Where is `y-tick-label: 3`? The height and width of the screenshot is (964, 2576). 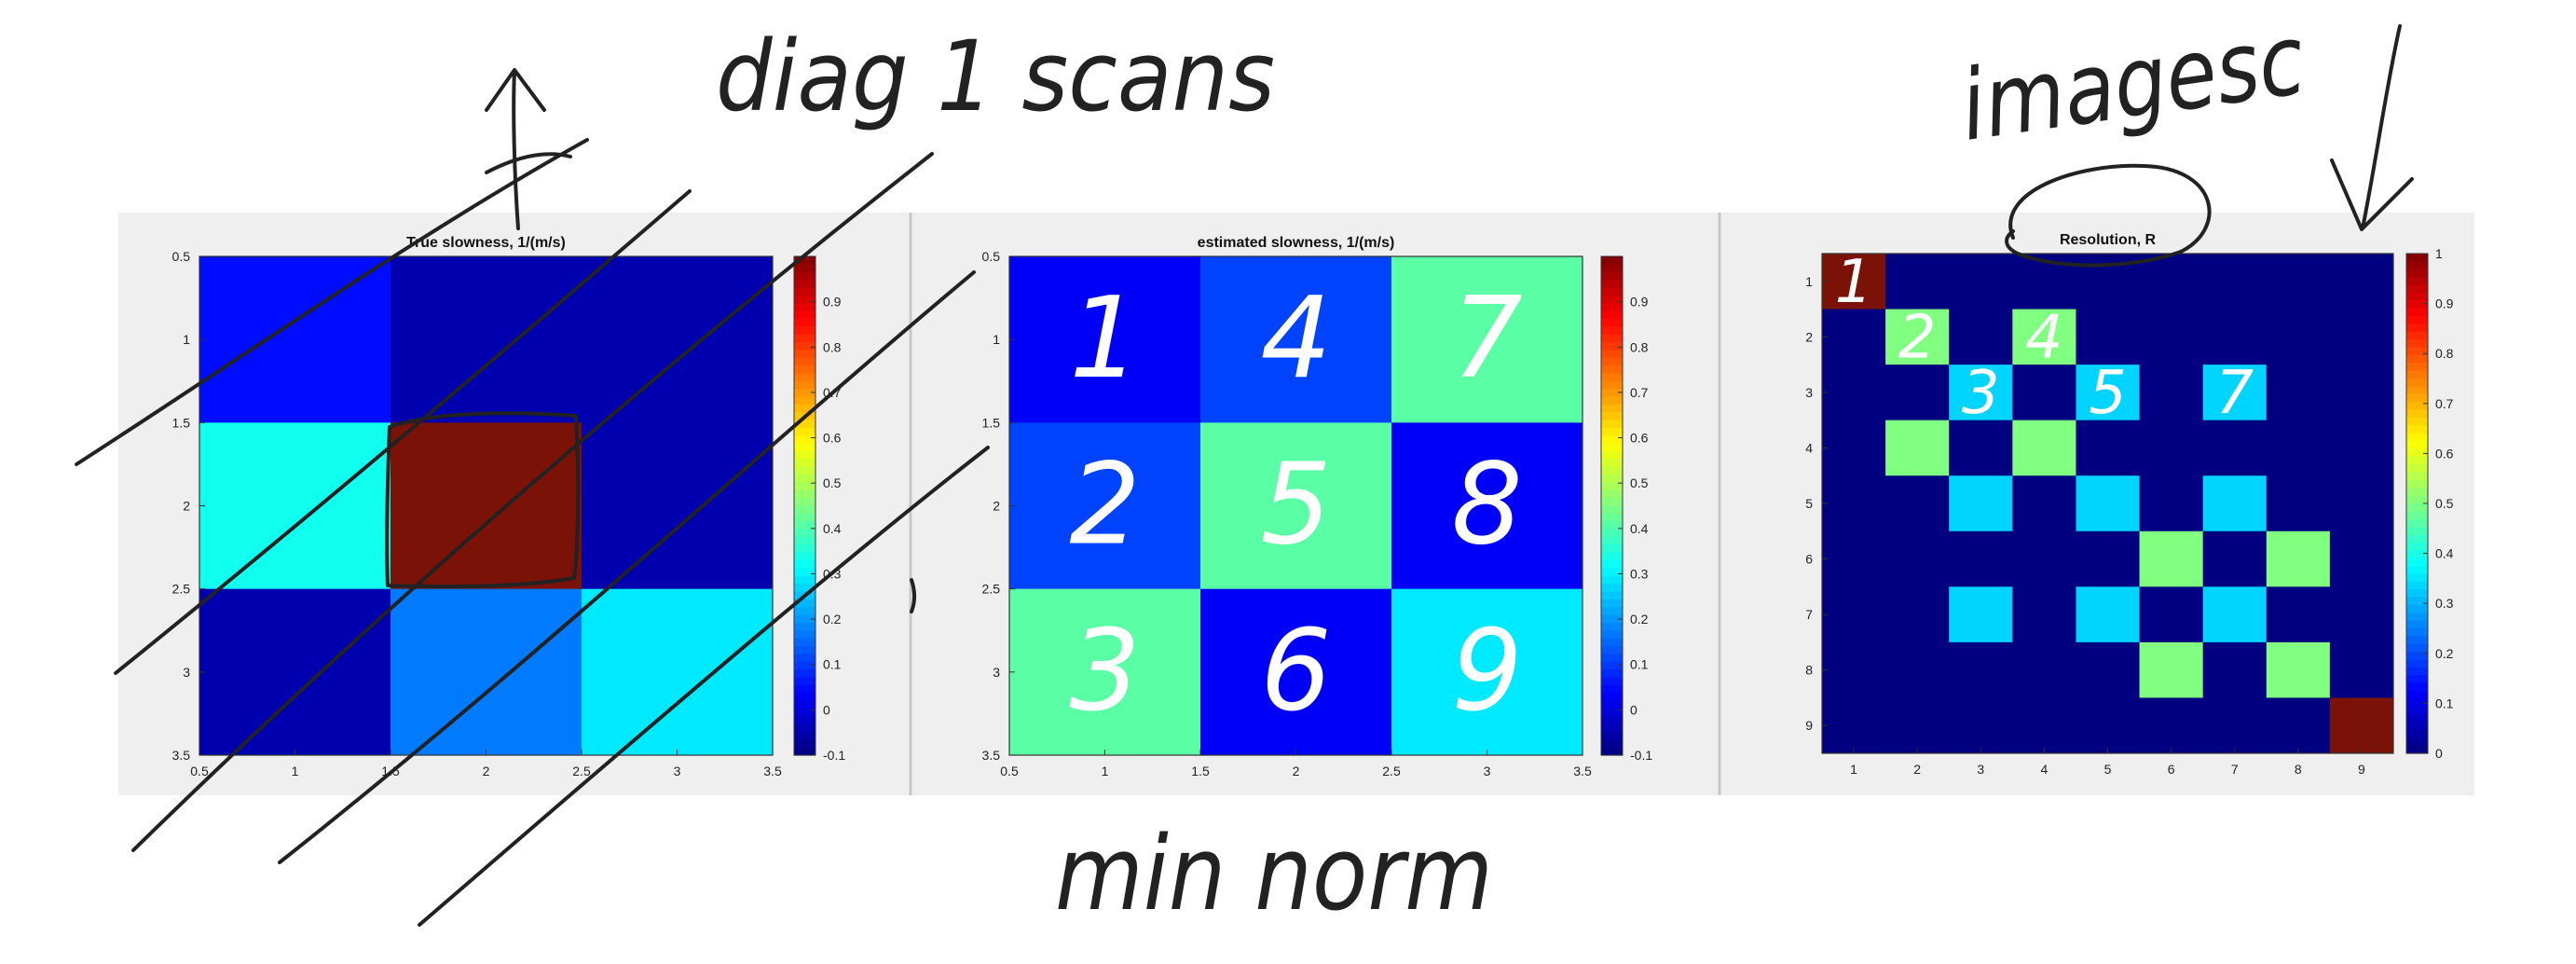
y-tick-label: 3 is located at coordinates (186, 672).